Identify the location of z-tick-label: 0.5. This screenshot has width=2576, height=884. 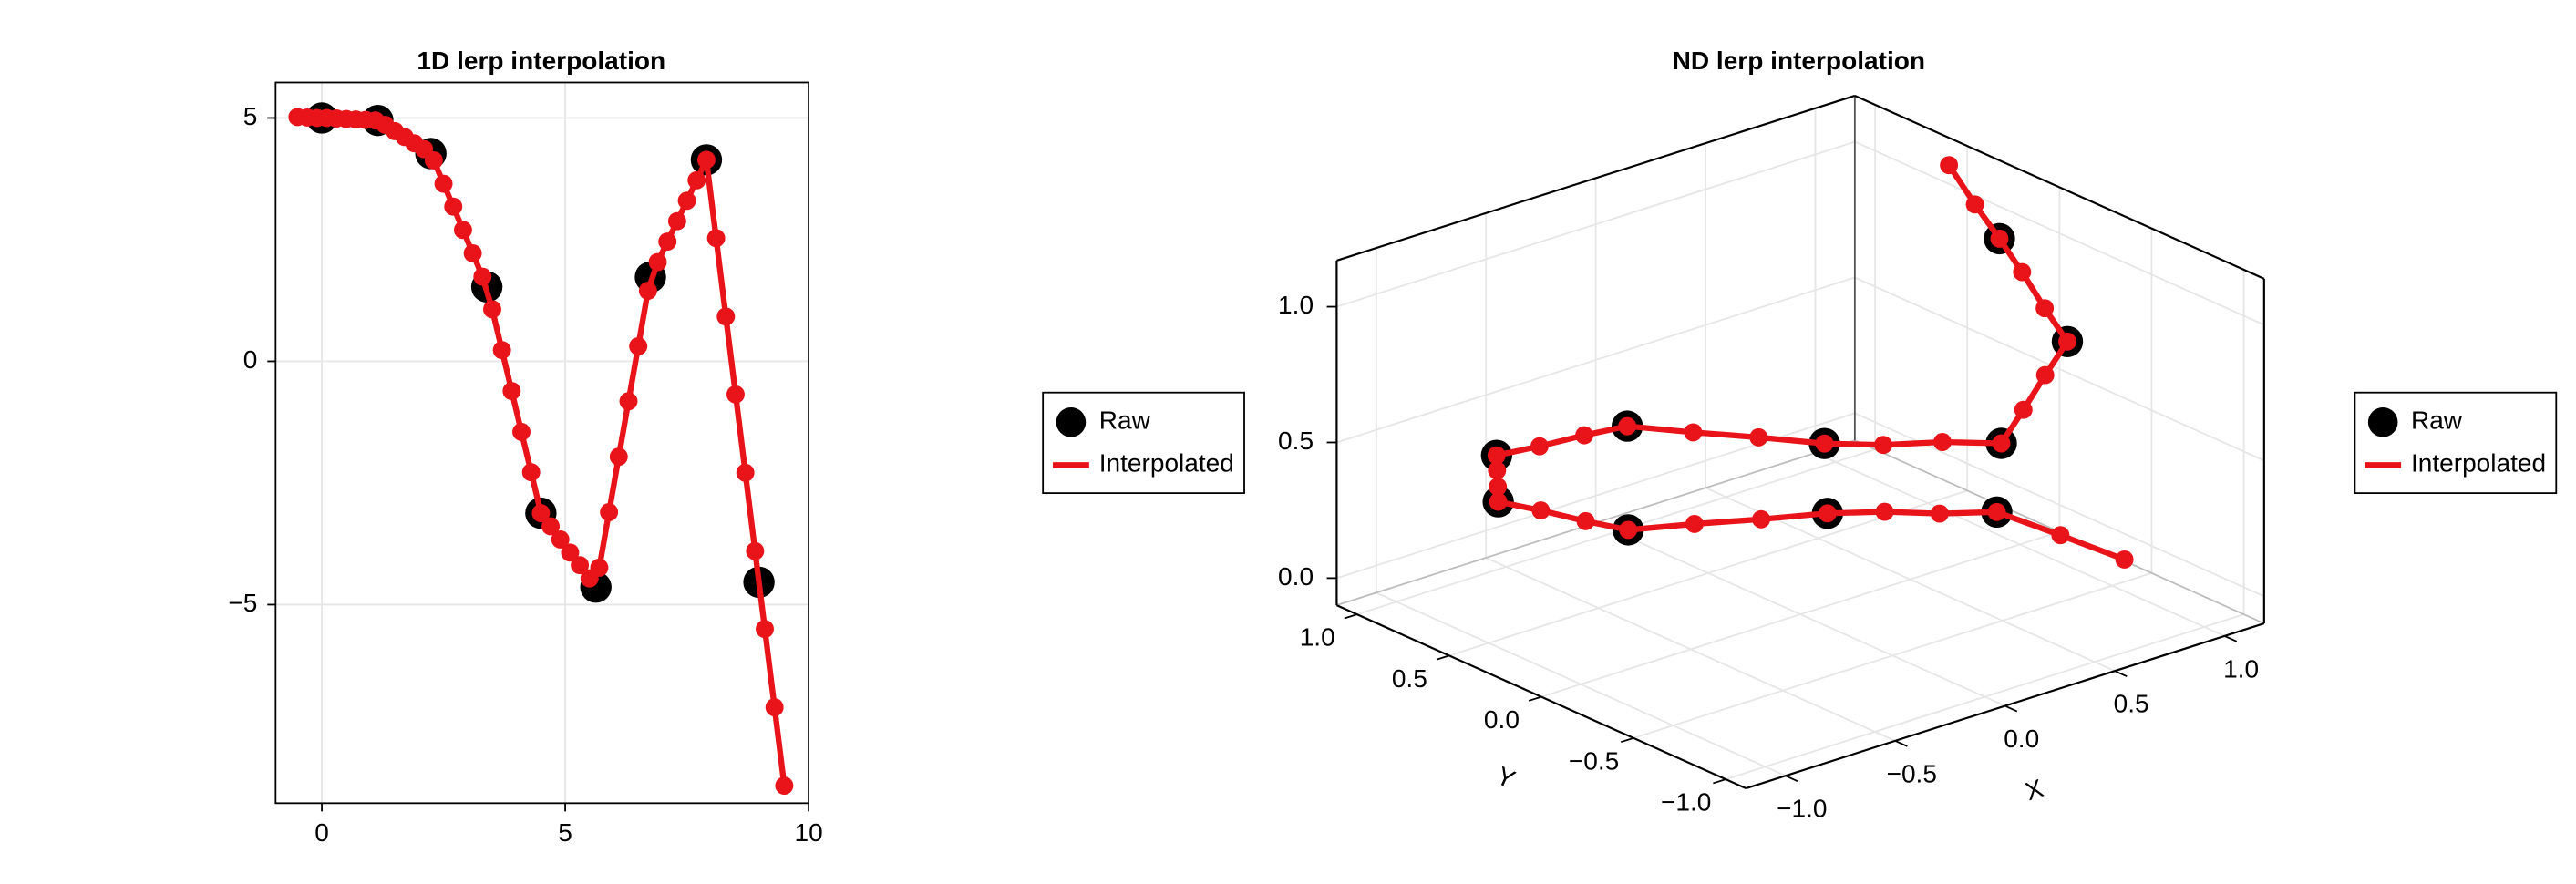
(1296, 441).